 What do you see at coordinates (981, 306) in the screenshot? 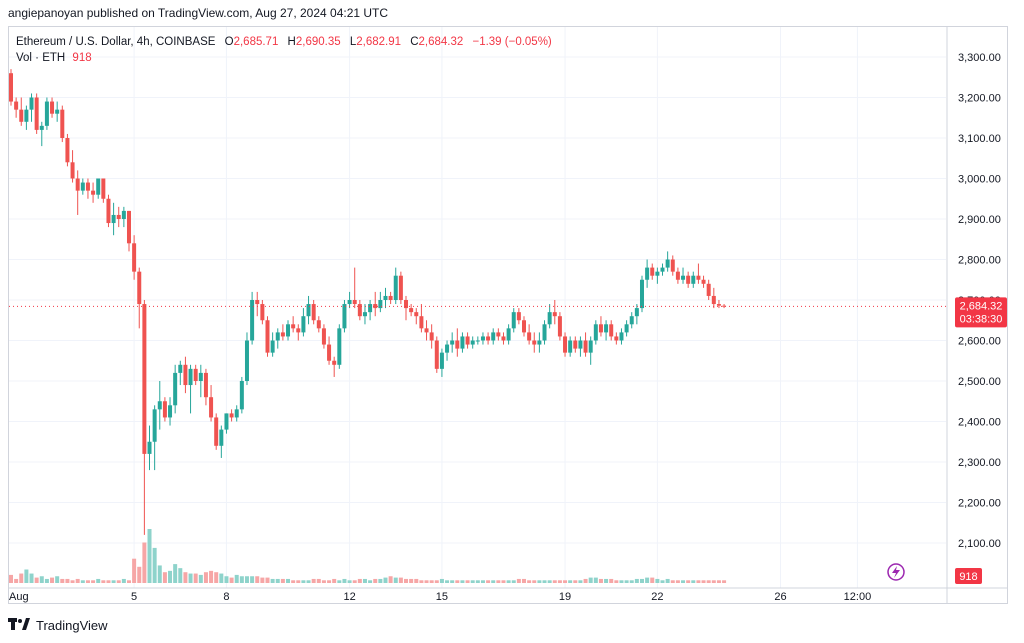
I see `last-price-tag-value: 2,684.32` at bounding box center [981, 306].